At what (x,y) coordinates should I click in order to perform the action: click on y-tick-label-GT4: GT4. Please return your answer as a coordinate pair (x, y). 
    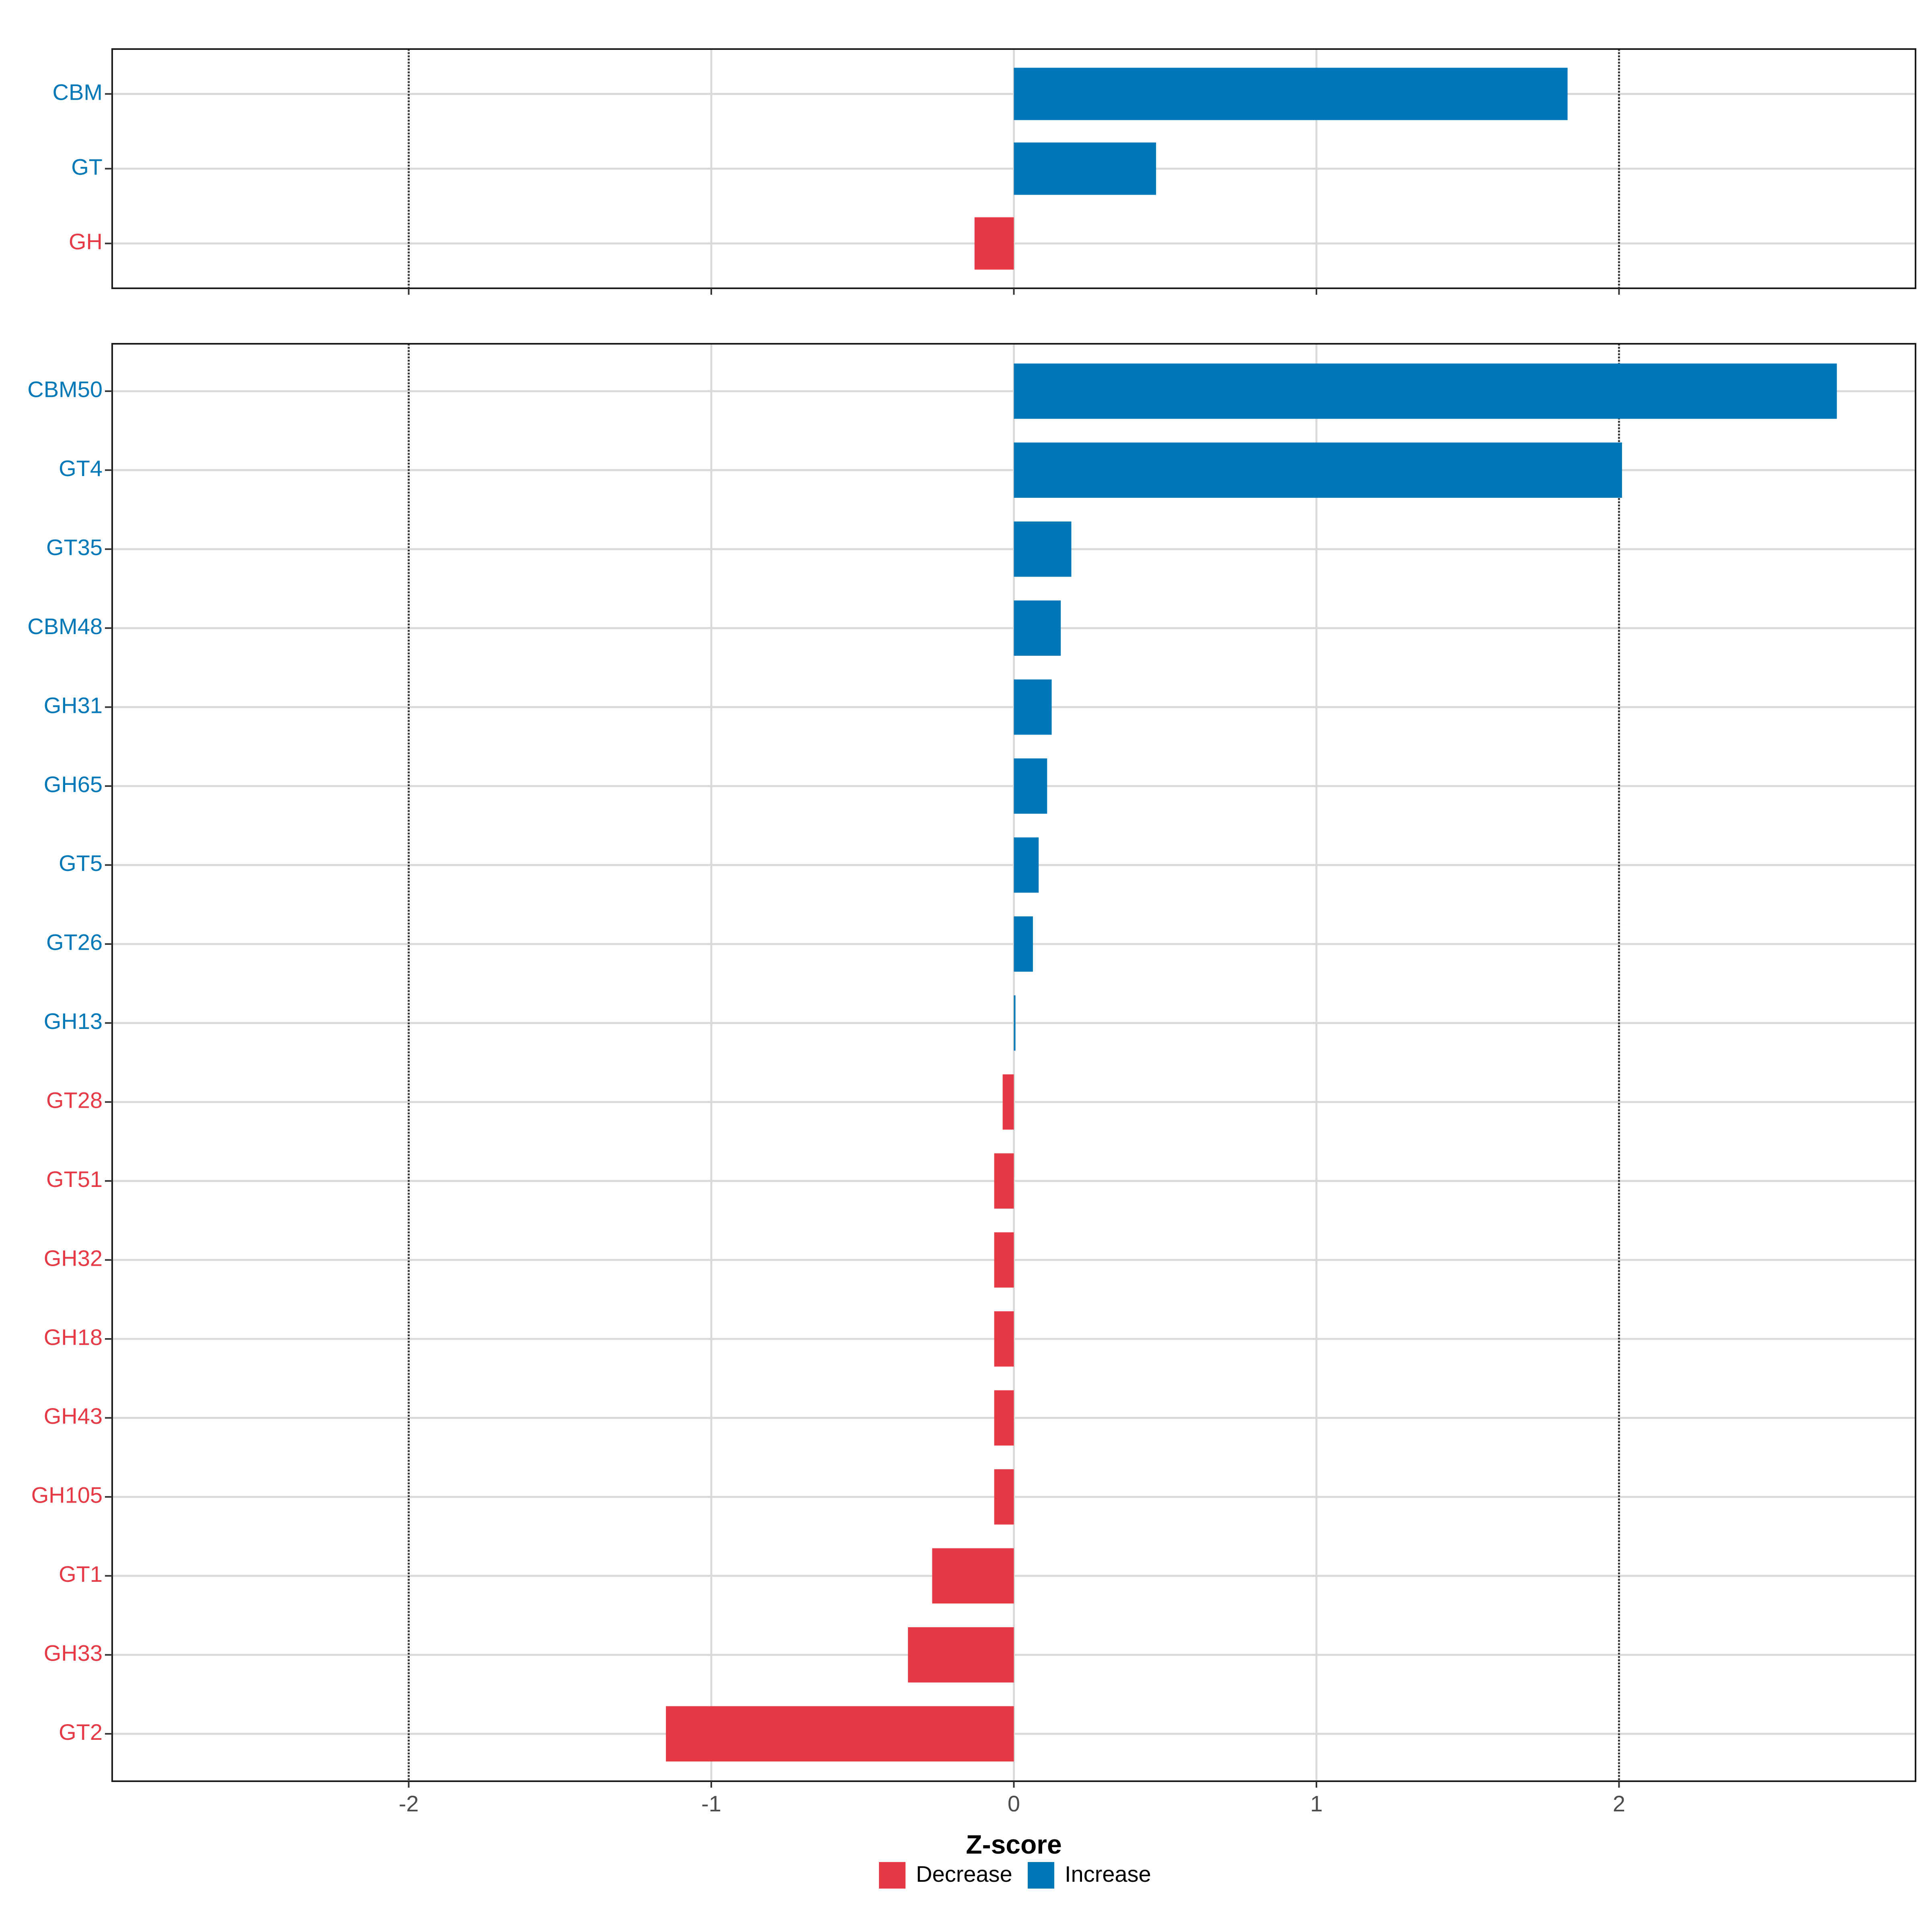
    Looking at the image, I should click on (81, 468).